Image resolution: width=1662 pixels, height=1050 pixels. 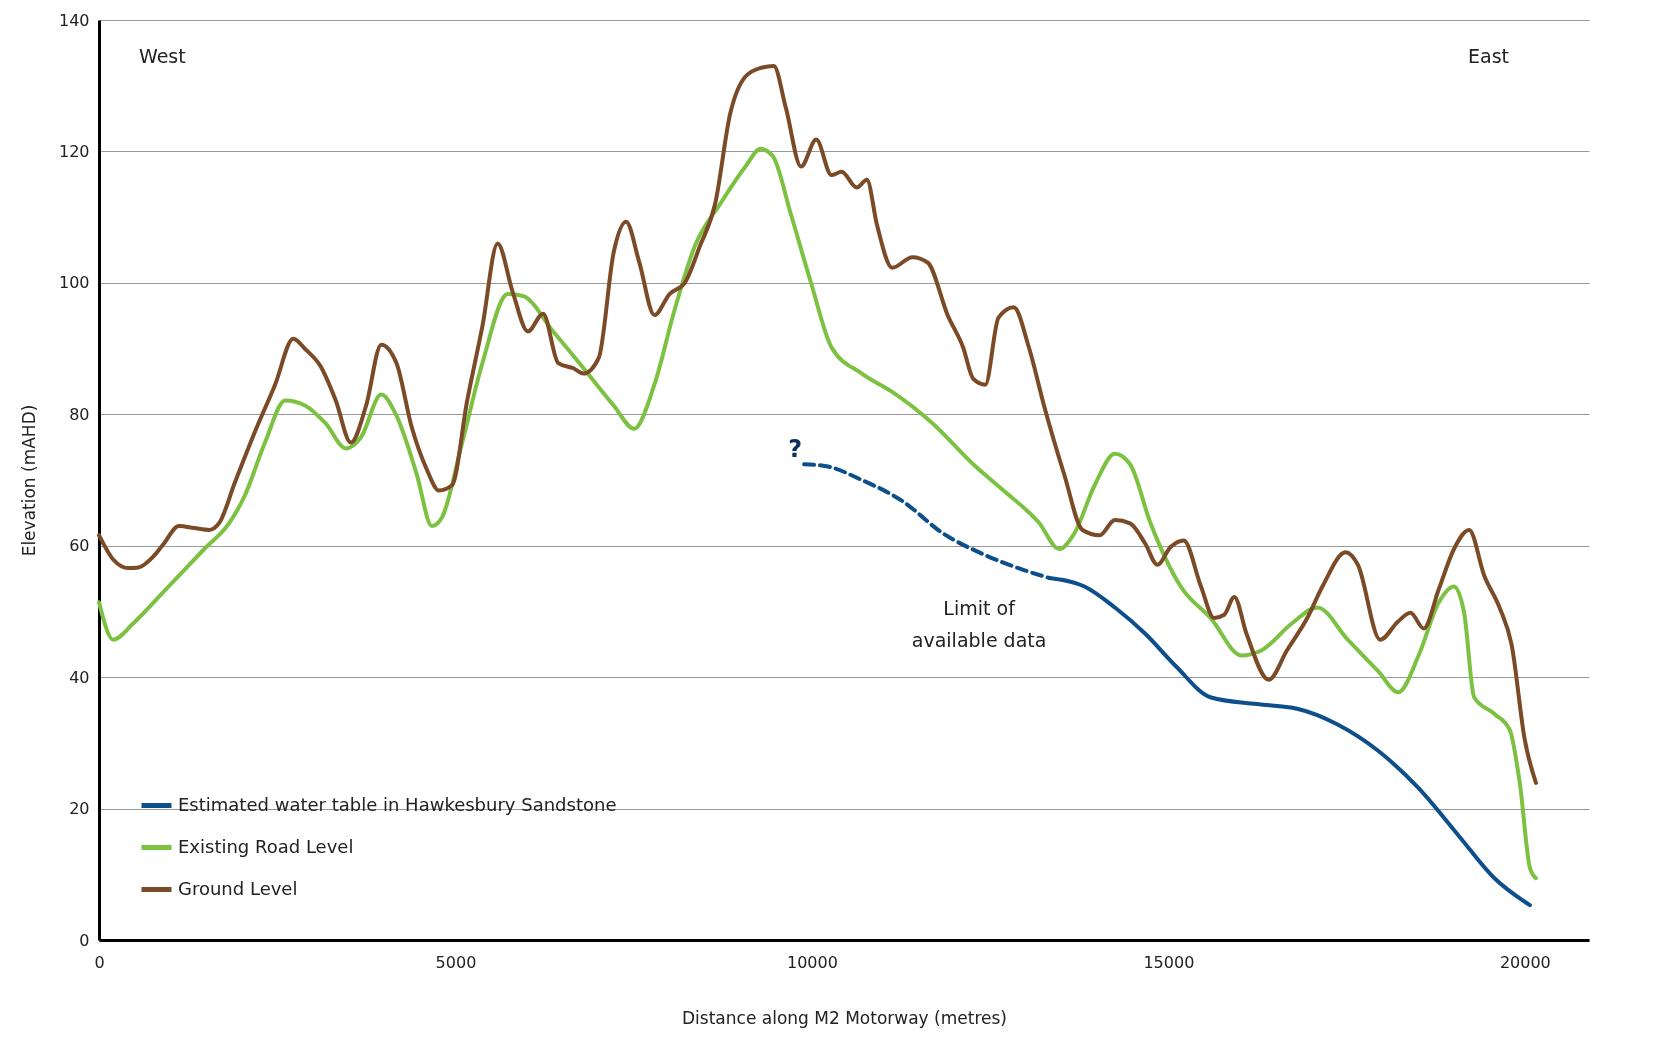 What do you see at coordinates (162, 56) in the screenshot?
I see `annotation: West` at bounding box center [162, 56].